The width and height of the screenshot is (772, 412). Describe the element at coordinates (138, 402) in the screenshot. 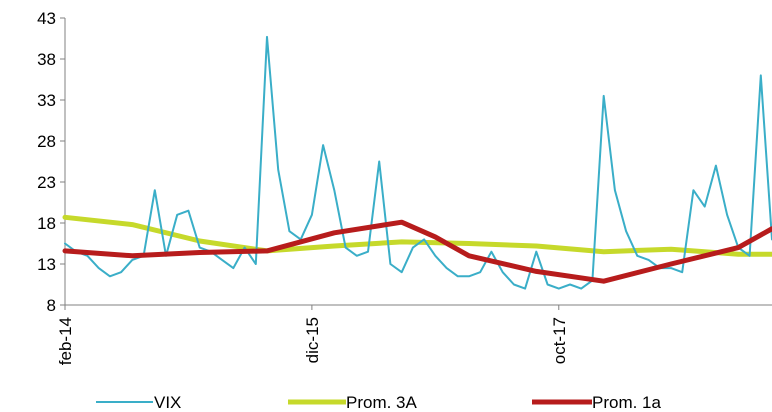

I see `legend-item: VIX` at that location.